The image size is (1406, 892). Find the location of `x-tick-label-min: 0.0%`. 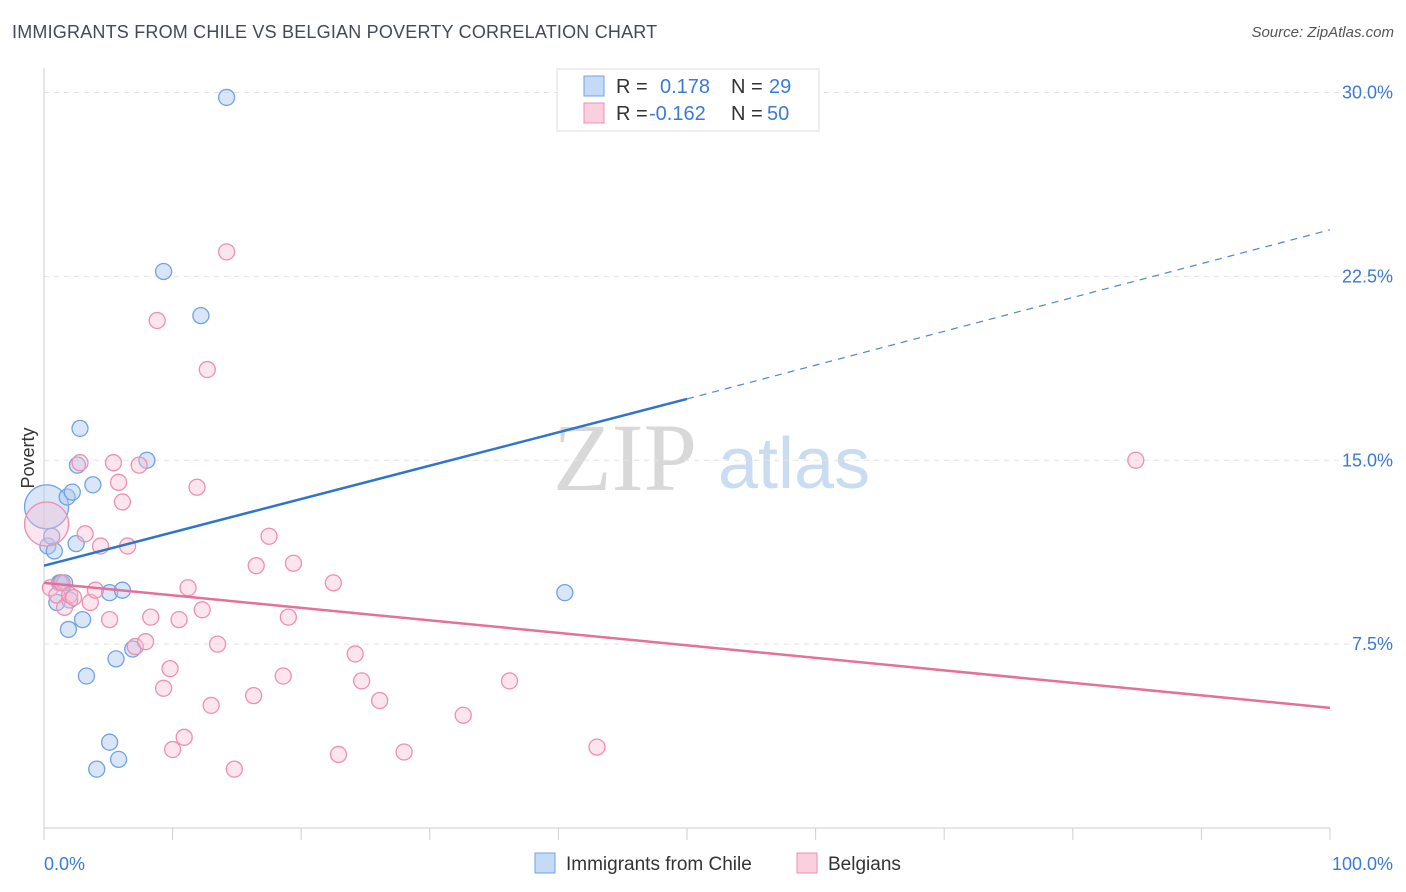

x-tick-label-min: 0.0% is located at coordinates (64, 864).